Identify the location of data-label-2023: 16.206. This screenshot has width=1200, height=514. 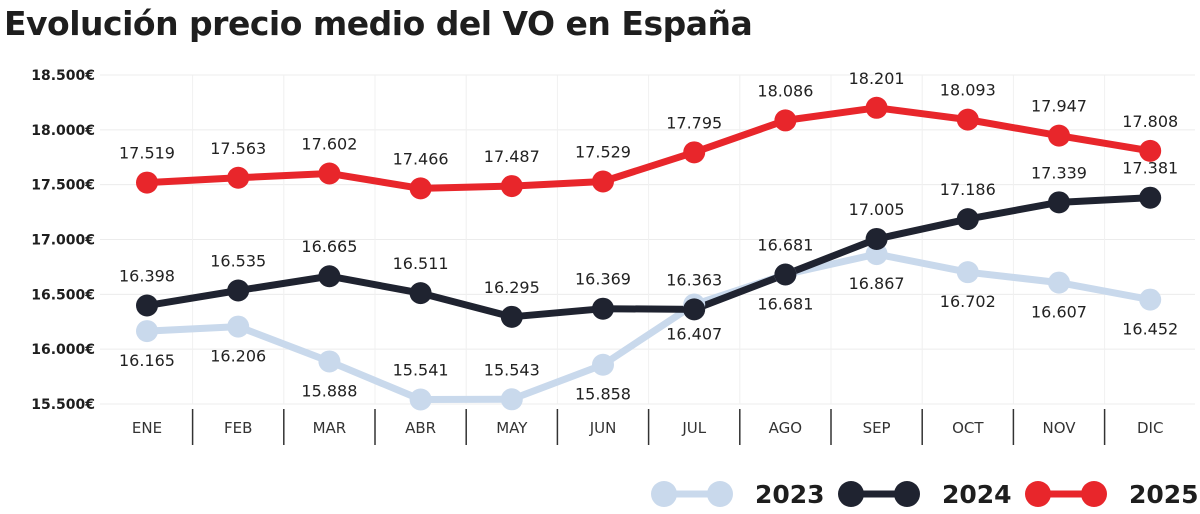
(238, 356).